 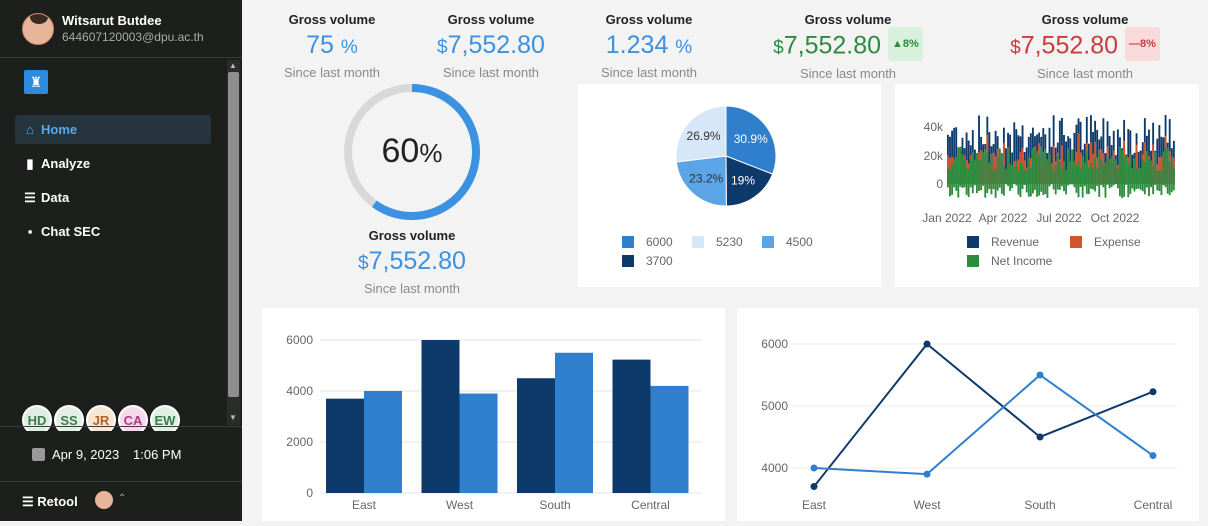 What do you see at coordinates (1159, 170) in the screenshot?
I see `expense-bar` at bounding box center [1159, 170].